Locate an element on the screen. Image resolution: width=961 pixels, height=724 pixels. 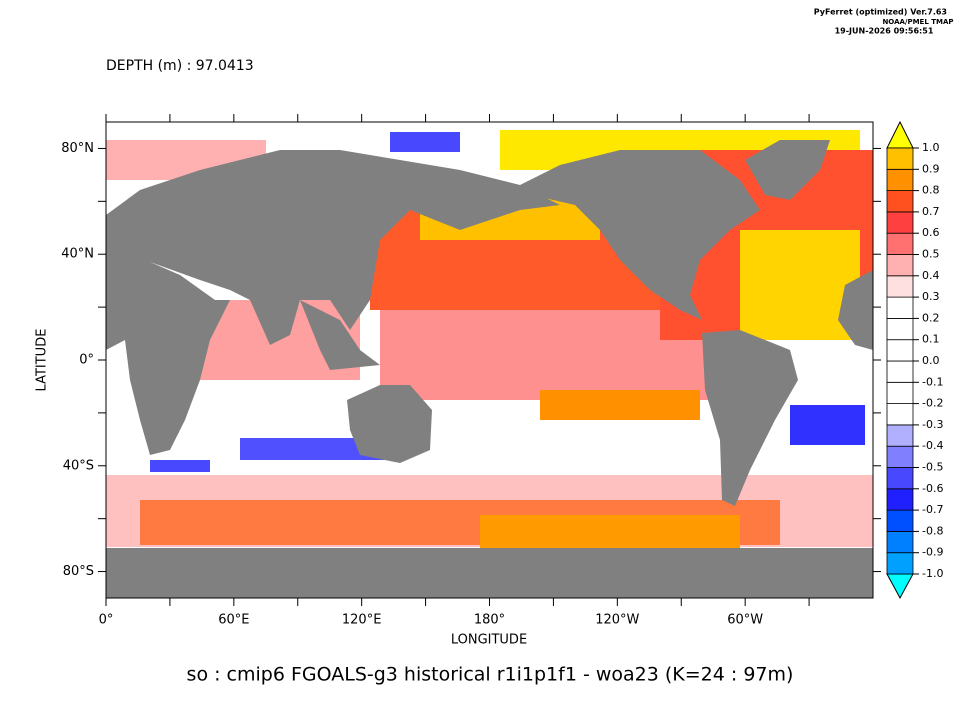
antarctica is located at coordinates (489, 573).